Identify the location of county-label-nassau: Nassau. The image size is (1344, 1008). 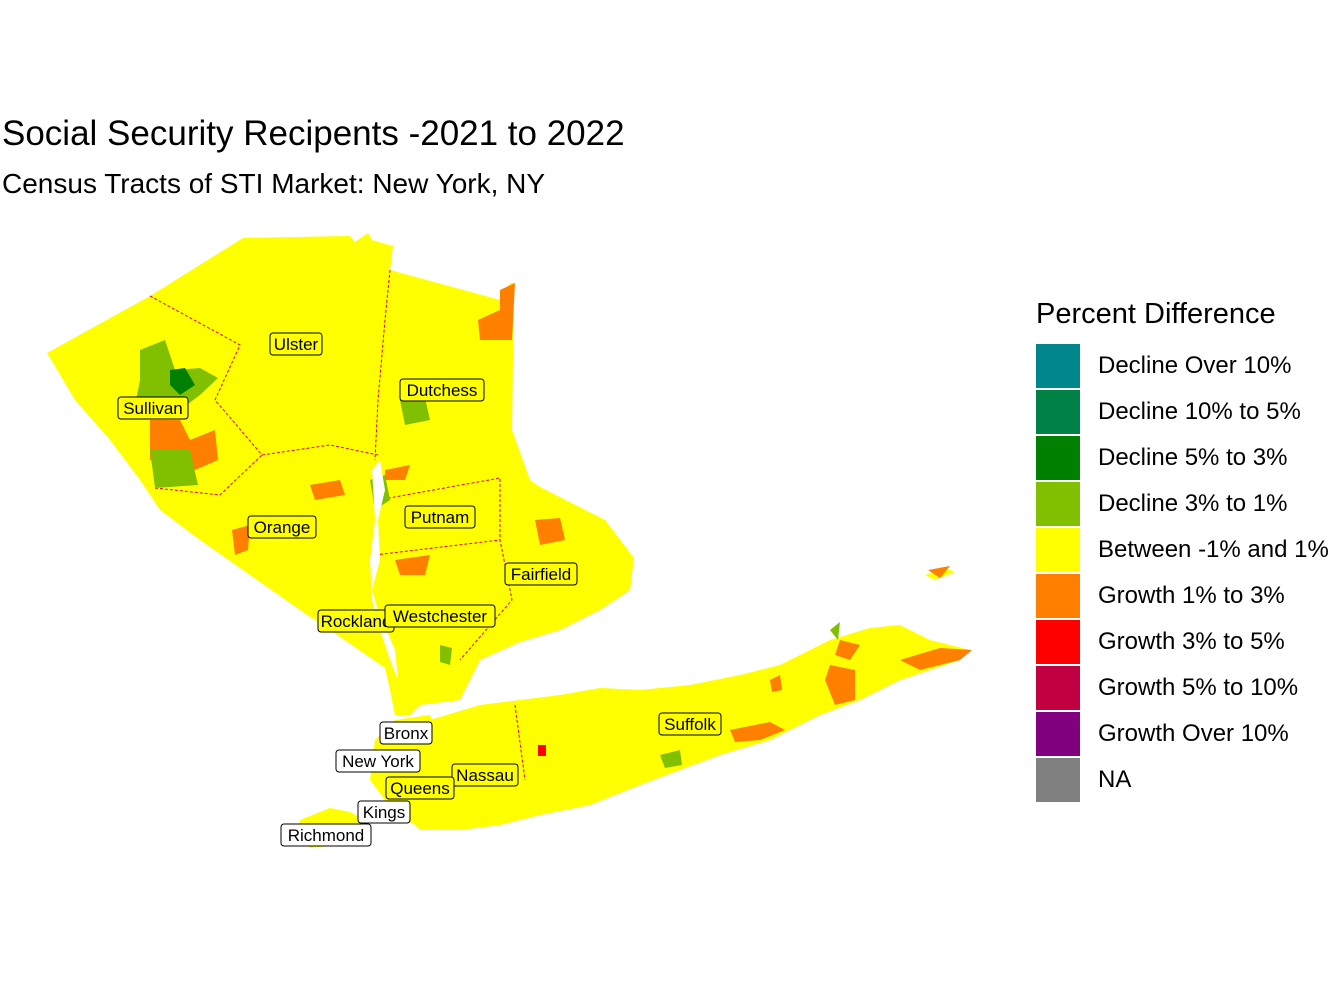
(485, 775).